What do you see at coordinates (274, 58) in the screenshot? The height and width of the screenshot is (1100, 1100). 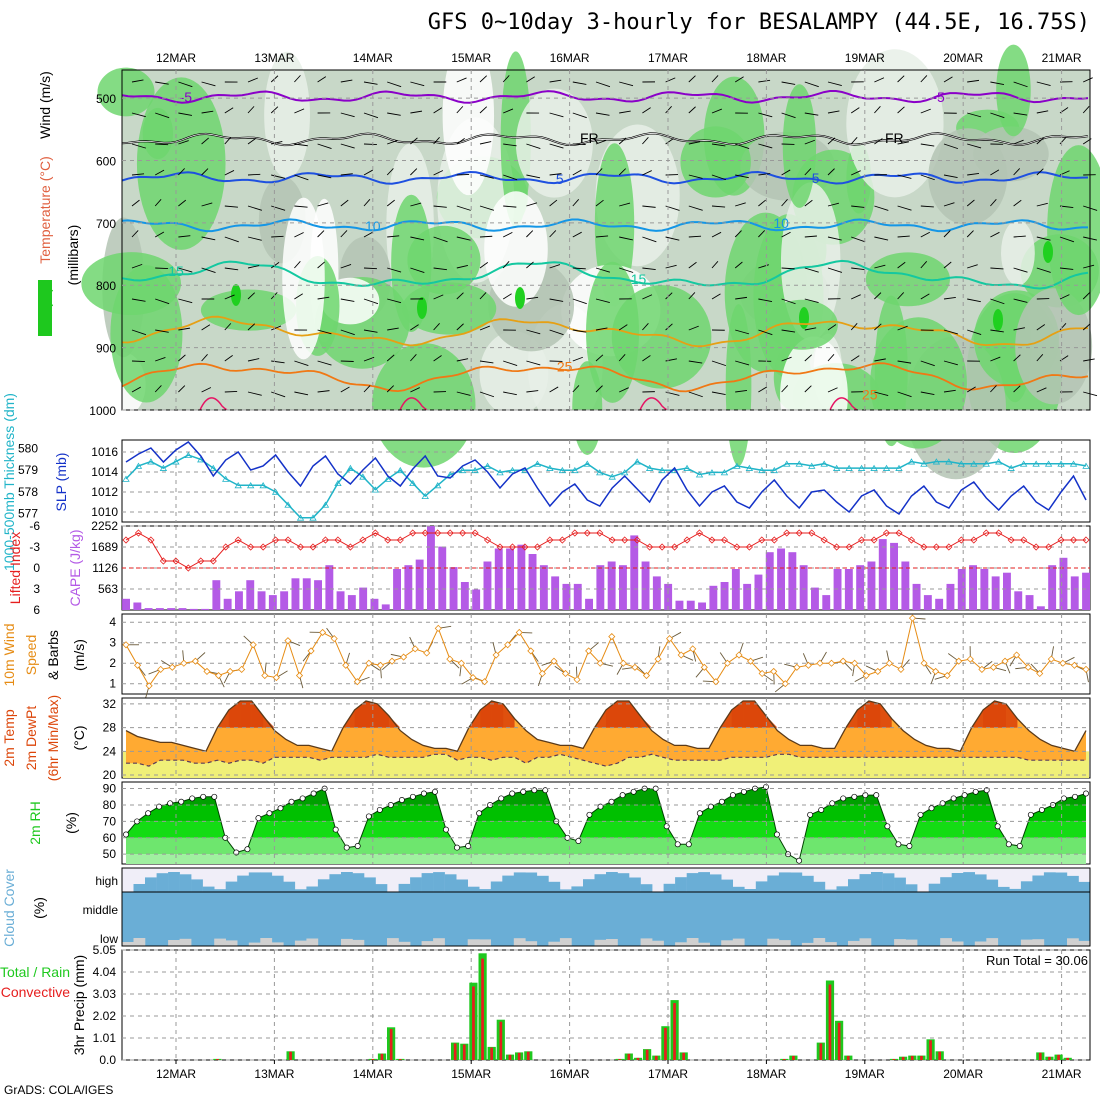 I see `date-label-top: 13MAR` at bounding box center [274, 58].